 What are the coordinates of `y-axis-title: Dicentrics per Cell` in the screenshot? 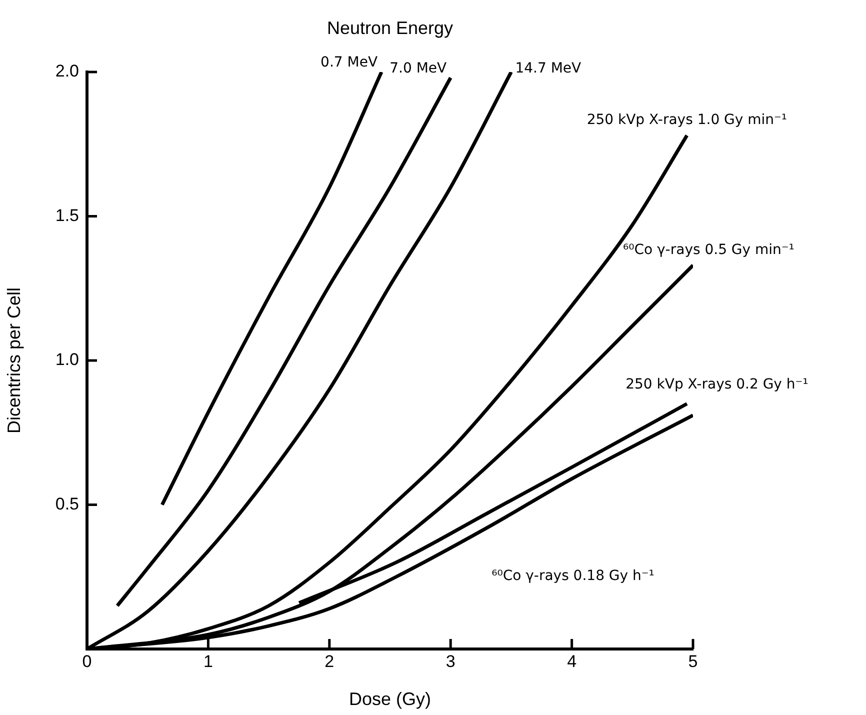 It's located at (14, 360).